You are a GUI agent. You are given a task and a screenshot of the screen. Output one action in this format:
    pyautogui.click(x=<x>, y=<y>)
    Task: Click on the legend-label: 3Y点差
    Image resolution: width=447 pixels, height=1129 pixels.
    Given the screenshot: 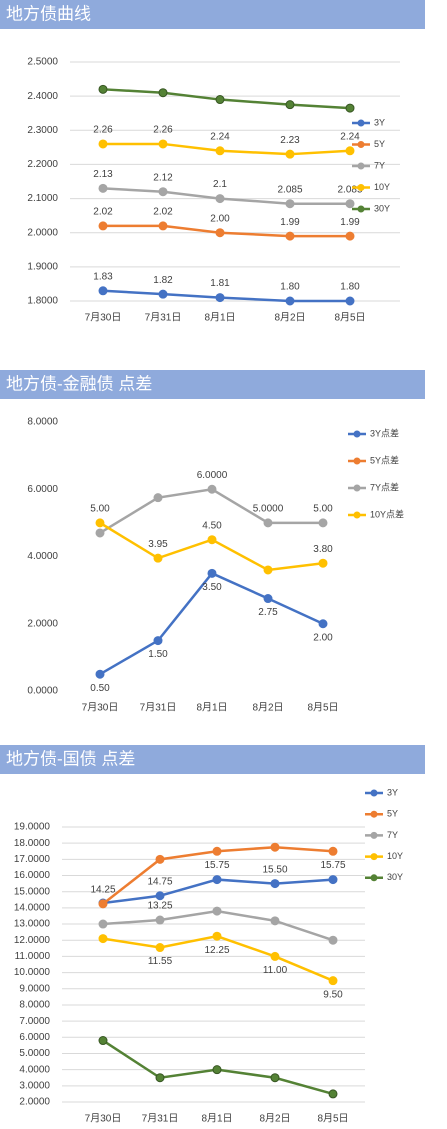 What is the action you would take?
    pyautogui.click(x=384, y=432)
    